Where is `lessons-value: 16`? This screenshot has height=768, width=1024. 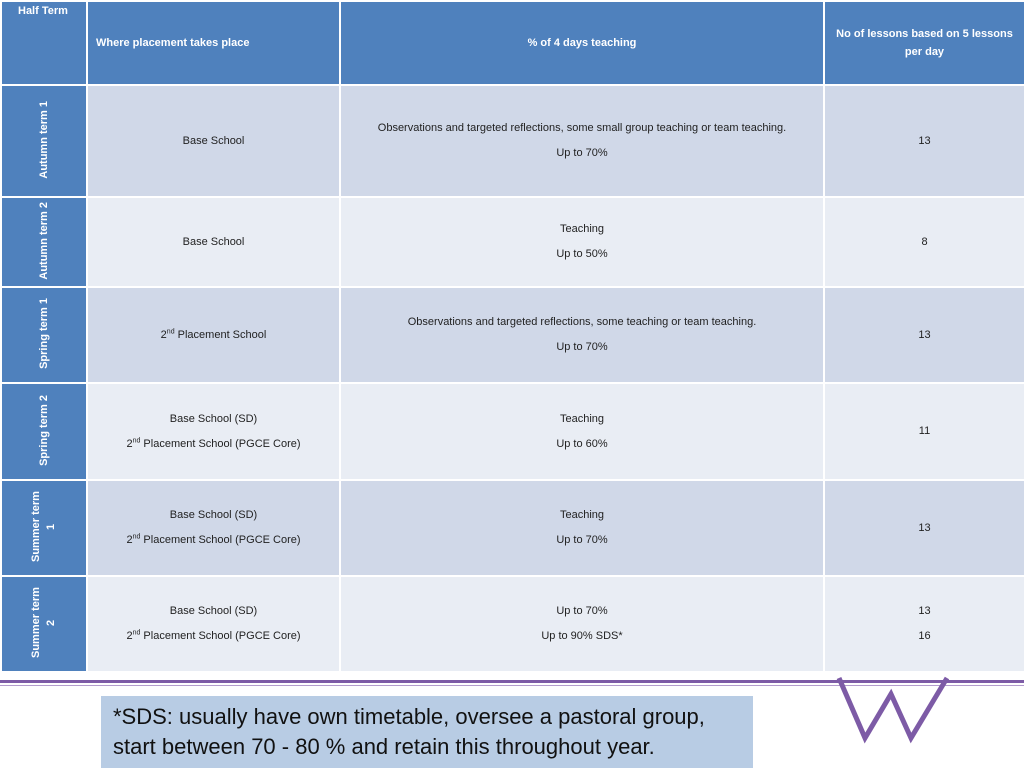 lessons-value: 16 is located at coordinates (924, 636).